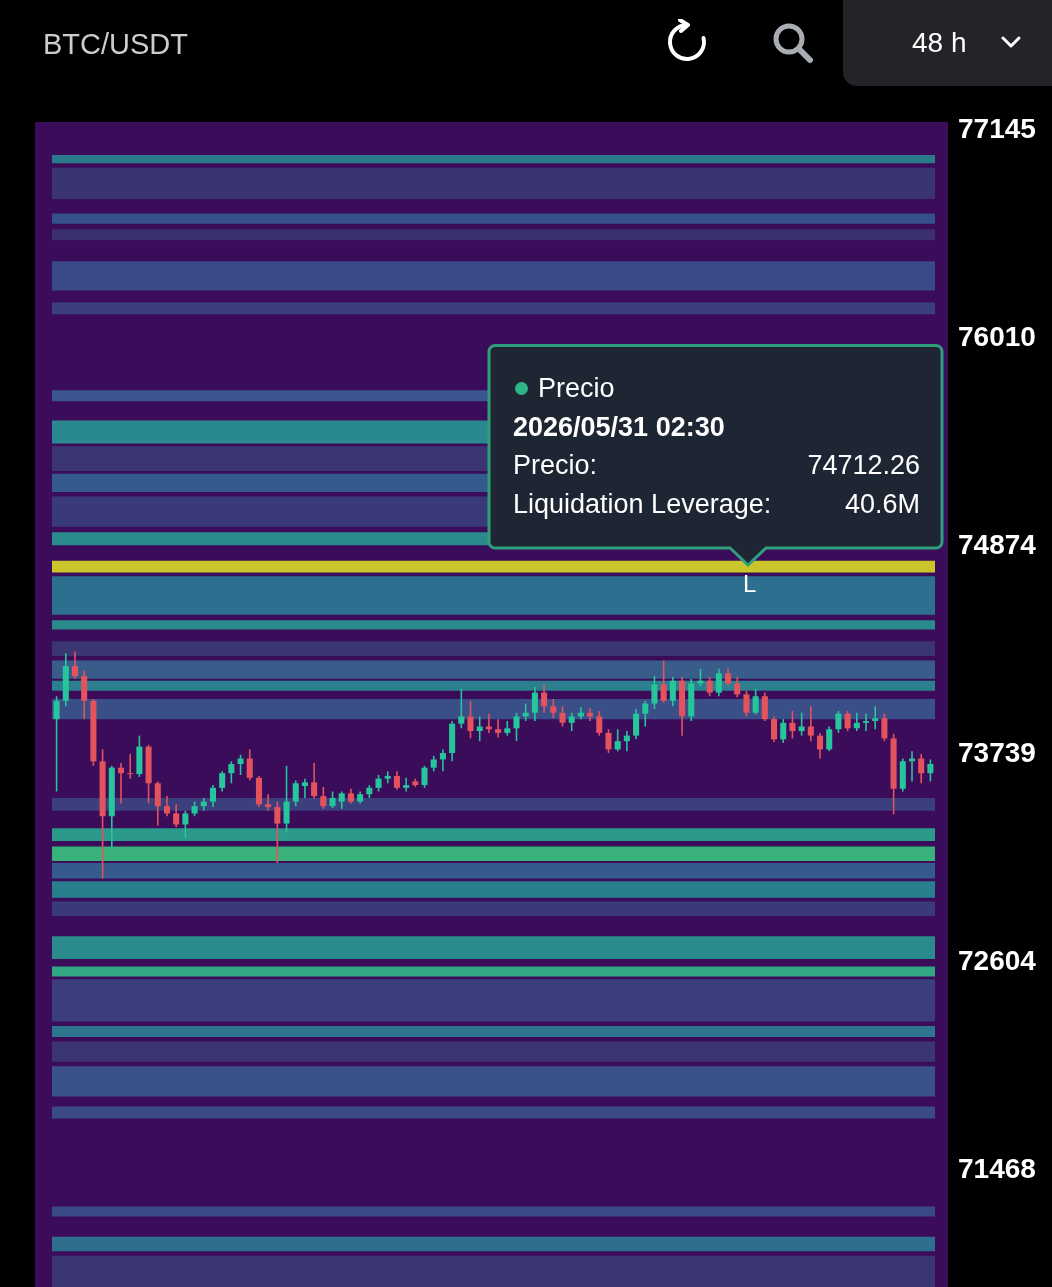 The width and height of the screenshot is (1052, 1287). I want to click on dropdown: 48 h, so click(947, 43).